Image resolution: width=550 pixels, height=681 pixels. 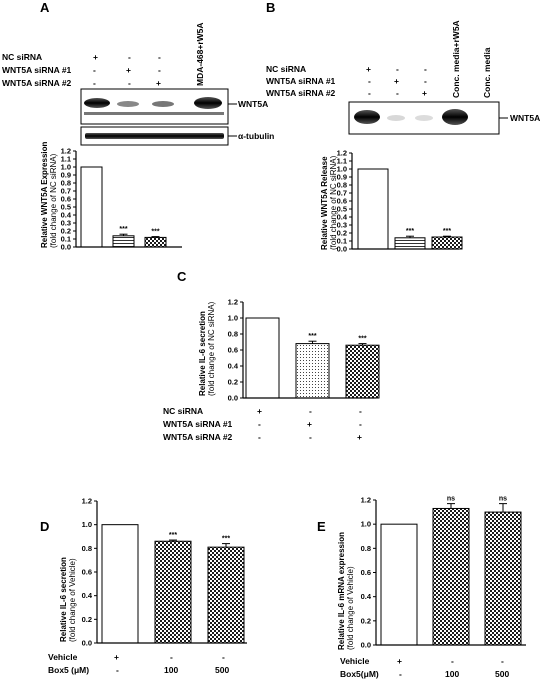 What do you see at coordinates (123, 229) in the screenshot?
I see `significance-a-1: ***` at bounding box center [123, 229].